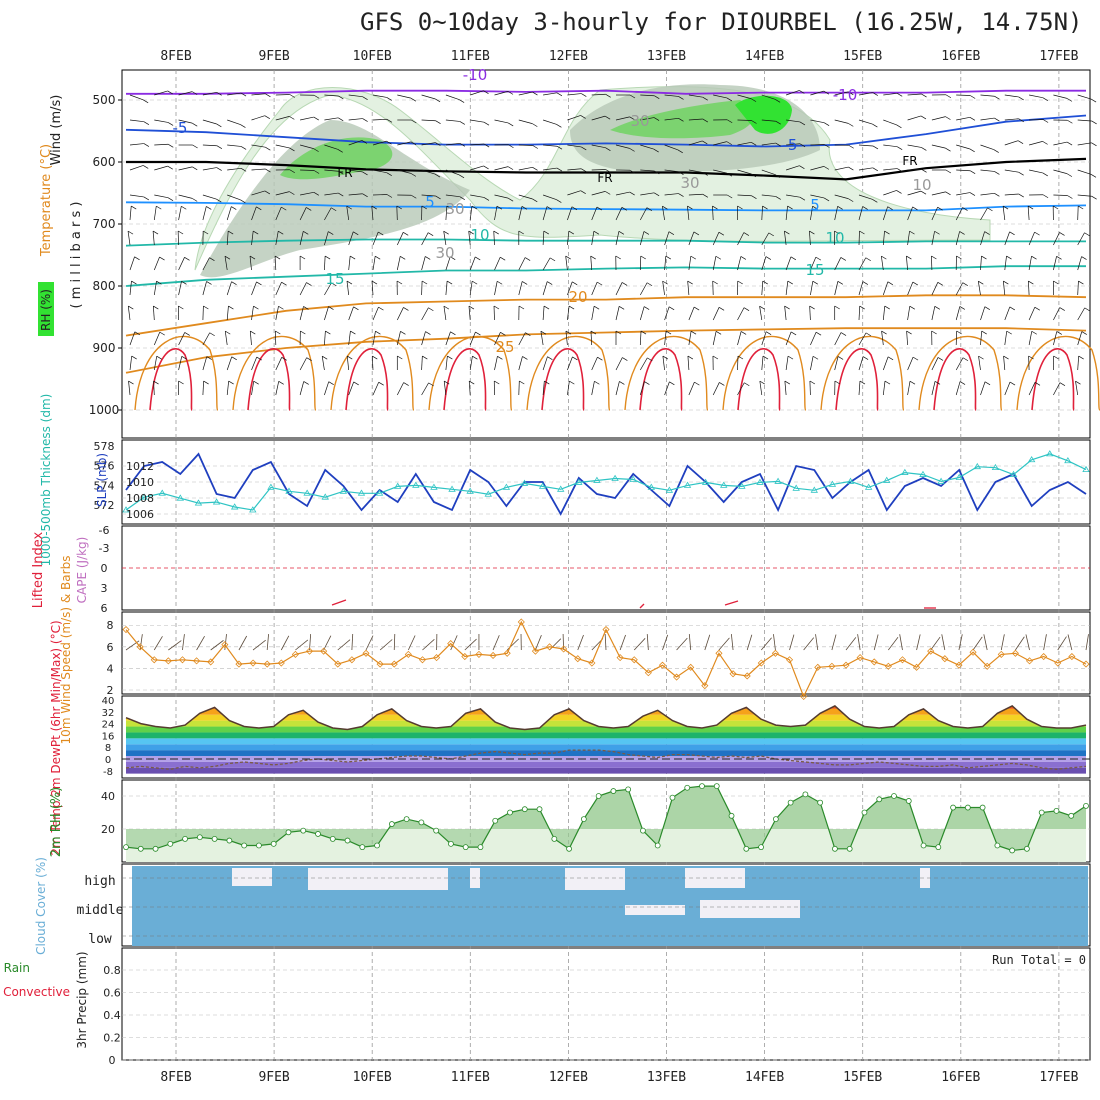 The height and width of the screenshot is (1100, 1100). What do you see at coordinates (606, 747) in the screenshot?
I see `temp-band` at bounding box center [606, 747].